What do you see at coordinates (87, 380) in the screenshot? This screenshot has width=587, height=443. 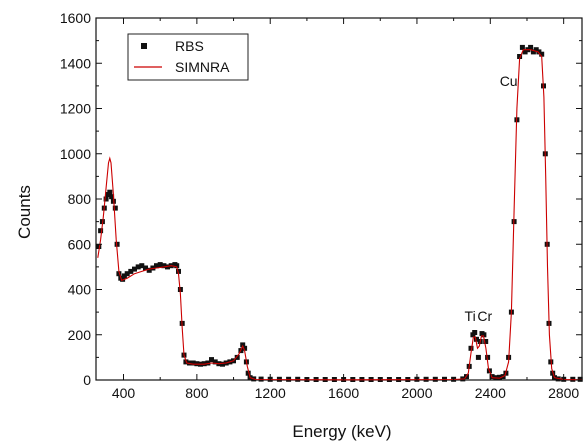 I see `y-tick-label: 0` at bounding box center [87, 380].